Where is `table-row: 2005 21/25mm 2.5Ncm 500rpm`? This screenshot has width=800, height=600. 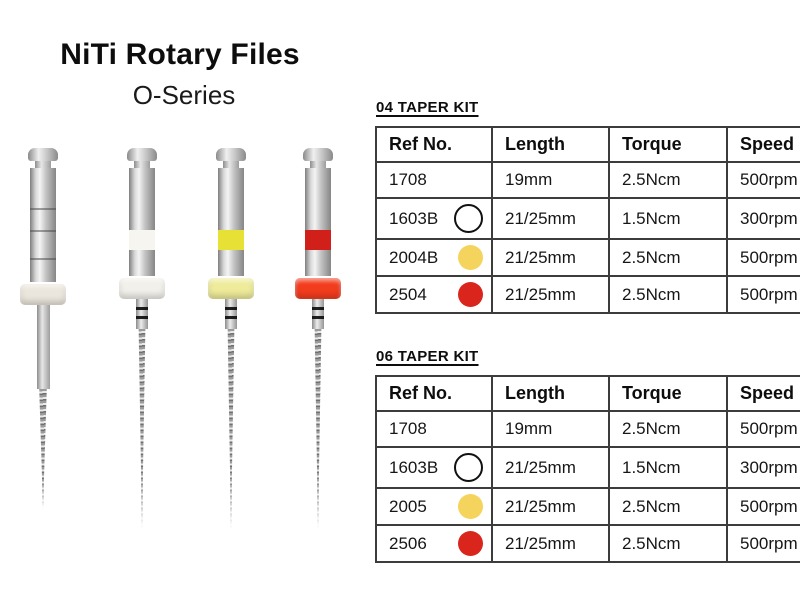 table-row: 2005 21/25mm 2.5Ncm 500rpm is located at coordinates (587, 506).